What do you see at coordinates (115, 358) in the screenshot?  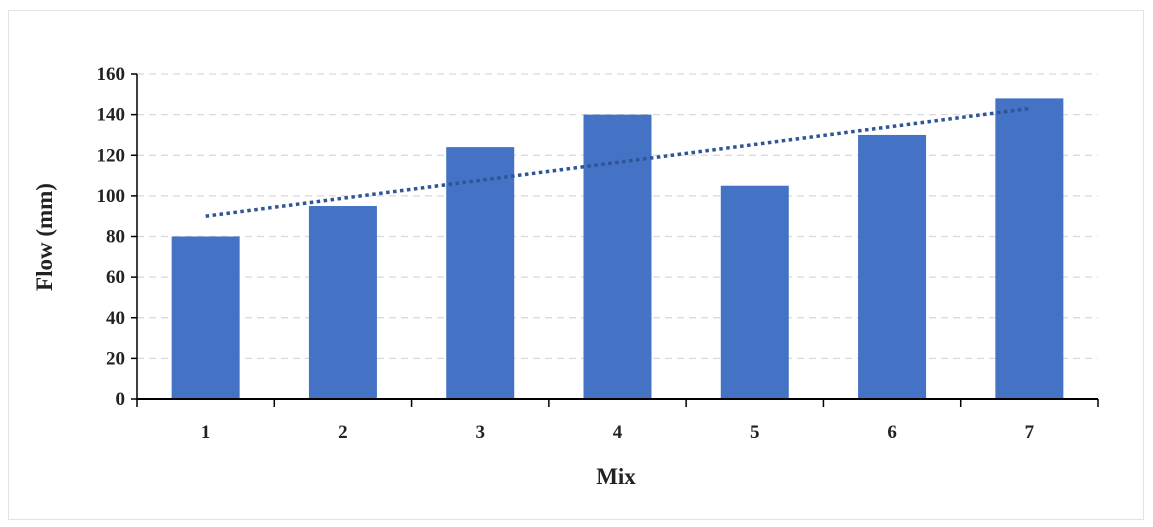 I see `y-tick-label: 20` at bounding box center [115, 358].